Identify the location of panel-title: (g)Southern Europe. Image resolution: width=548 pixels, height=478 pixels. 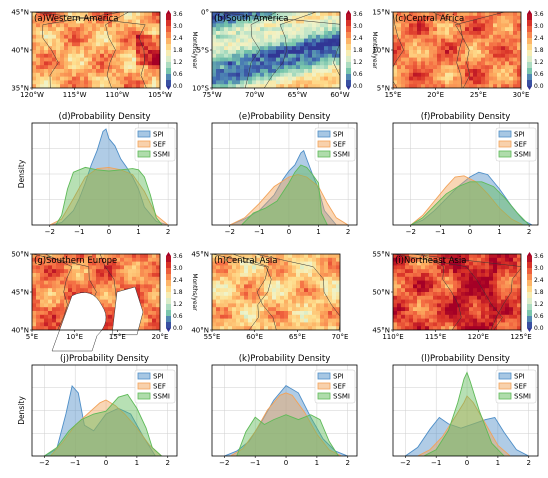
(75, 261).